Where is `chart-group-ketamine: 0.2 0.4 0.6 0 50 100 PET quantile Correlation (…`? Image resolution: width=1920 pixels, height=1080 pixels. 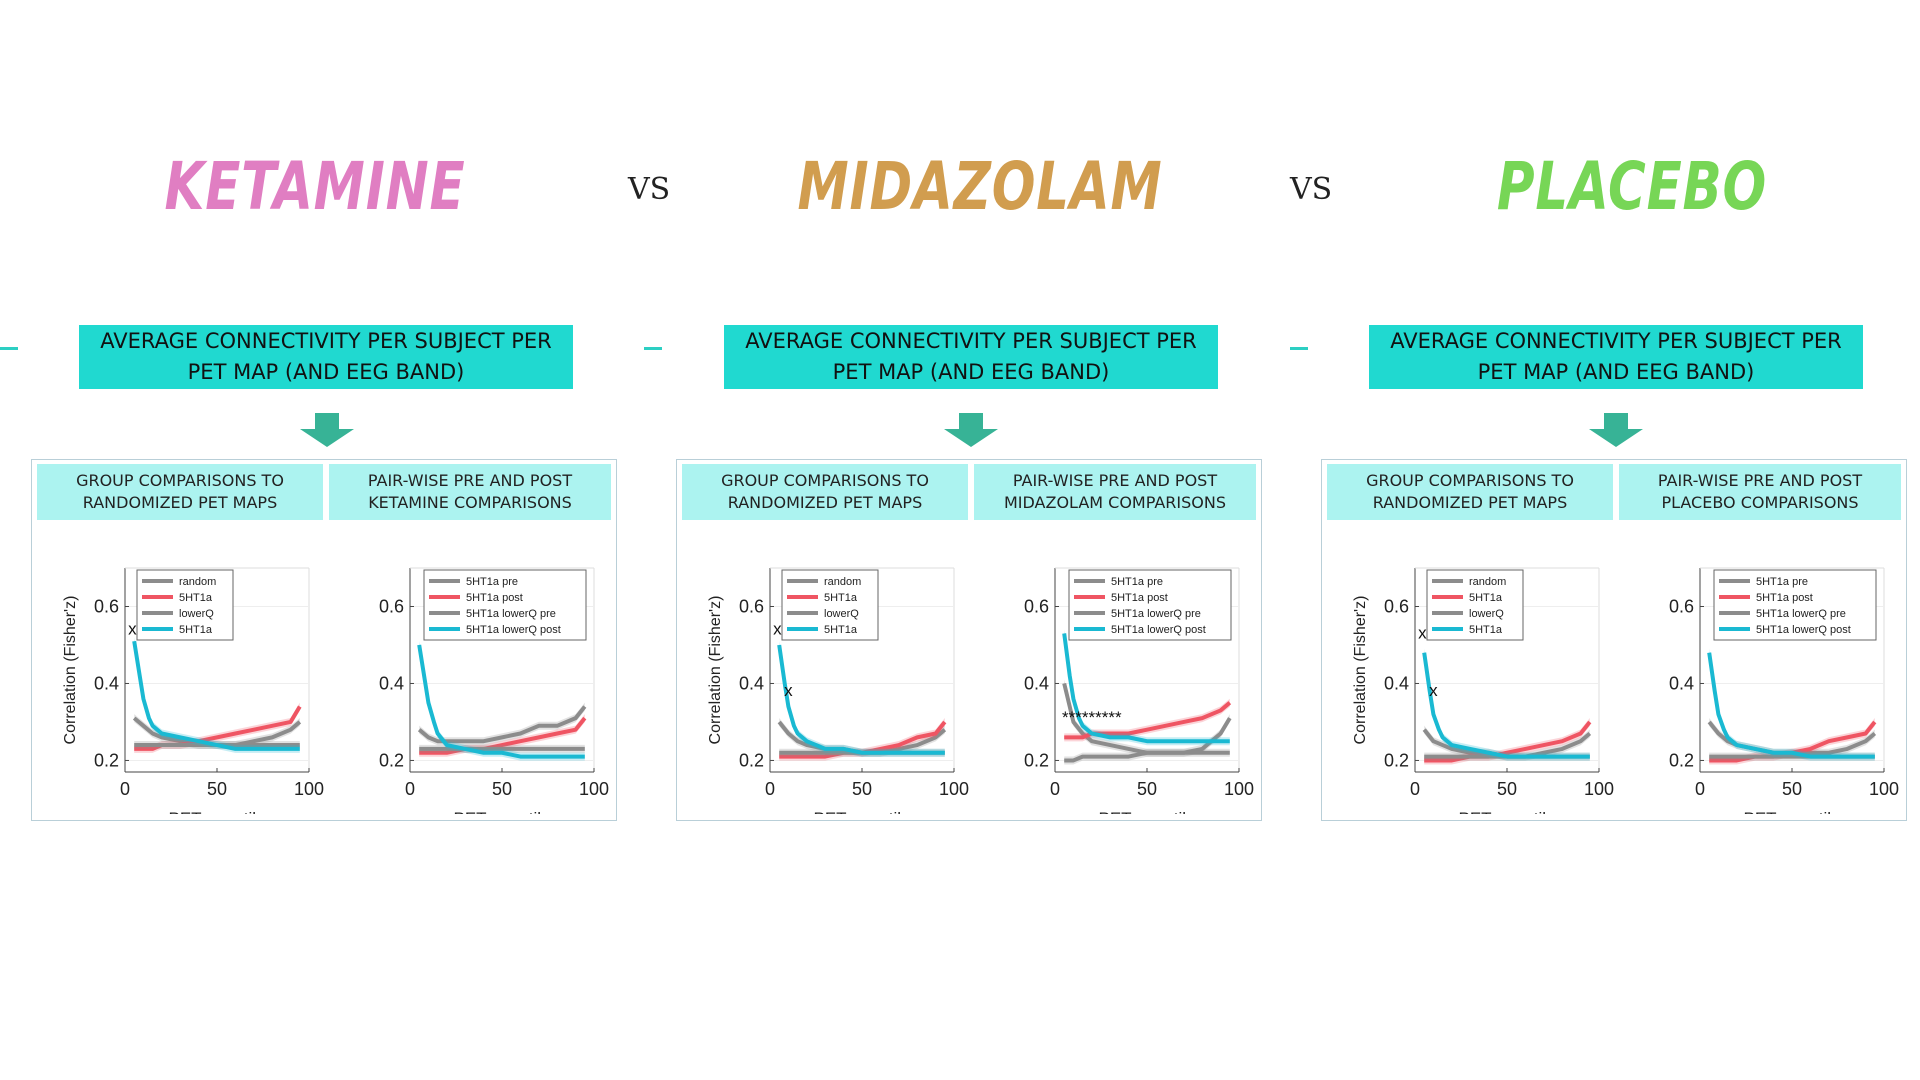
chart-group-ketamine: 0.2 0.4 0.6 0 50 100 PET quantile Correlation (… is located at coordinates (193, 690).